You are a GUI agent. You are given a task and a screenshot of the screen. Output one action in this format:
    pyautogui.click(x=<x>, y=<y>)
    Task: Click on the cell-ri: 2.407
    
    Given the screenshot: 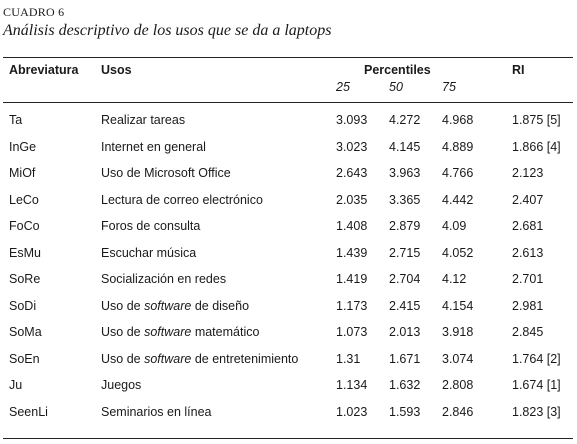 What is the action you would take?
    pyautogui.click(x=528, y=199)
    